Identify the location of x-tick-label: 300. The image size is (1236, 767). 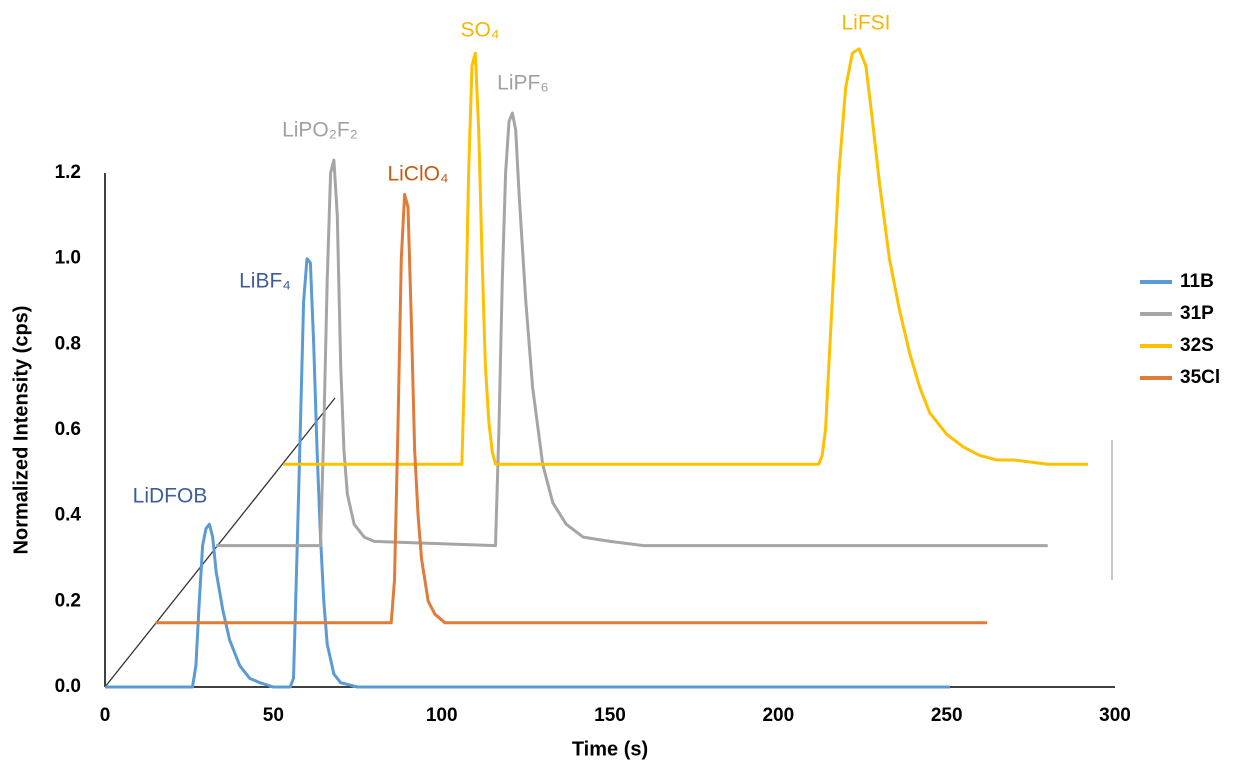
(1115, 715).